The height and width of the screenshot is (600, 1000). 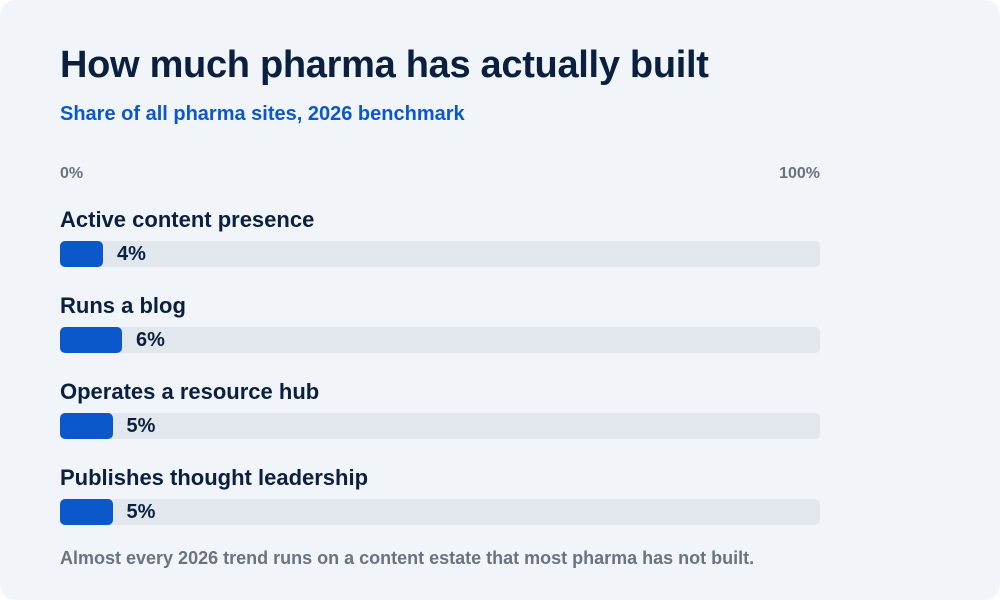 What do you see at coordinates (150, 340) in the screenshot?
I see `value-label: 6%` at bounding box center [150, 340].